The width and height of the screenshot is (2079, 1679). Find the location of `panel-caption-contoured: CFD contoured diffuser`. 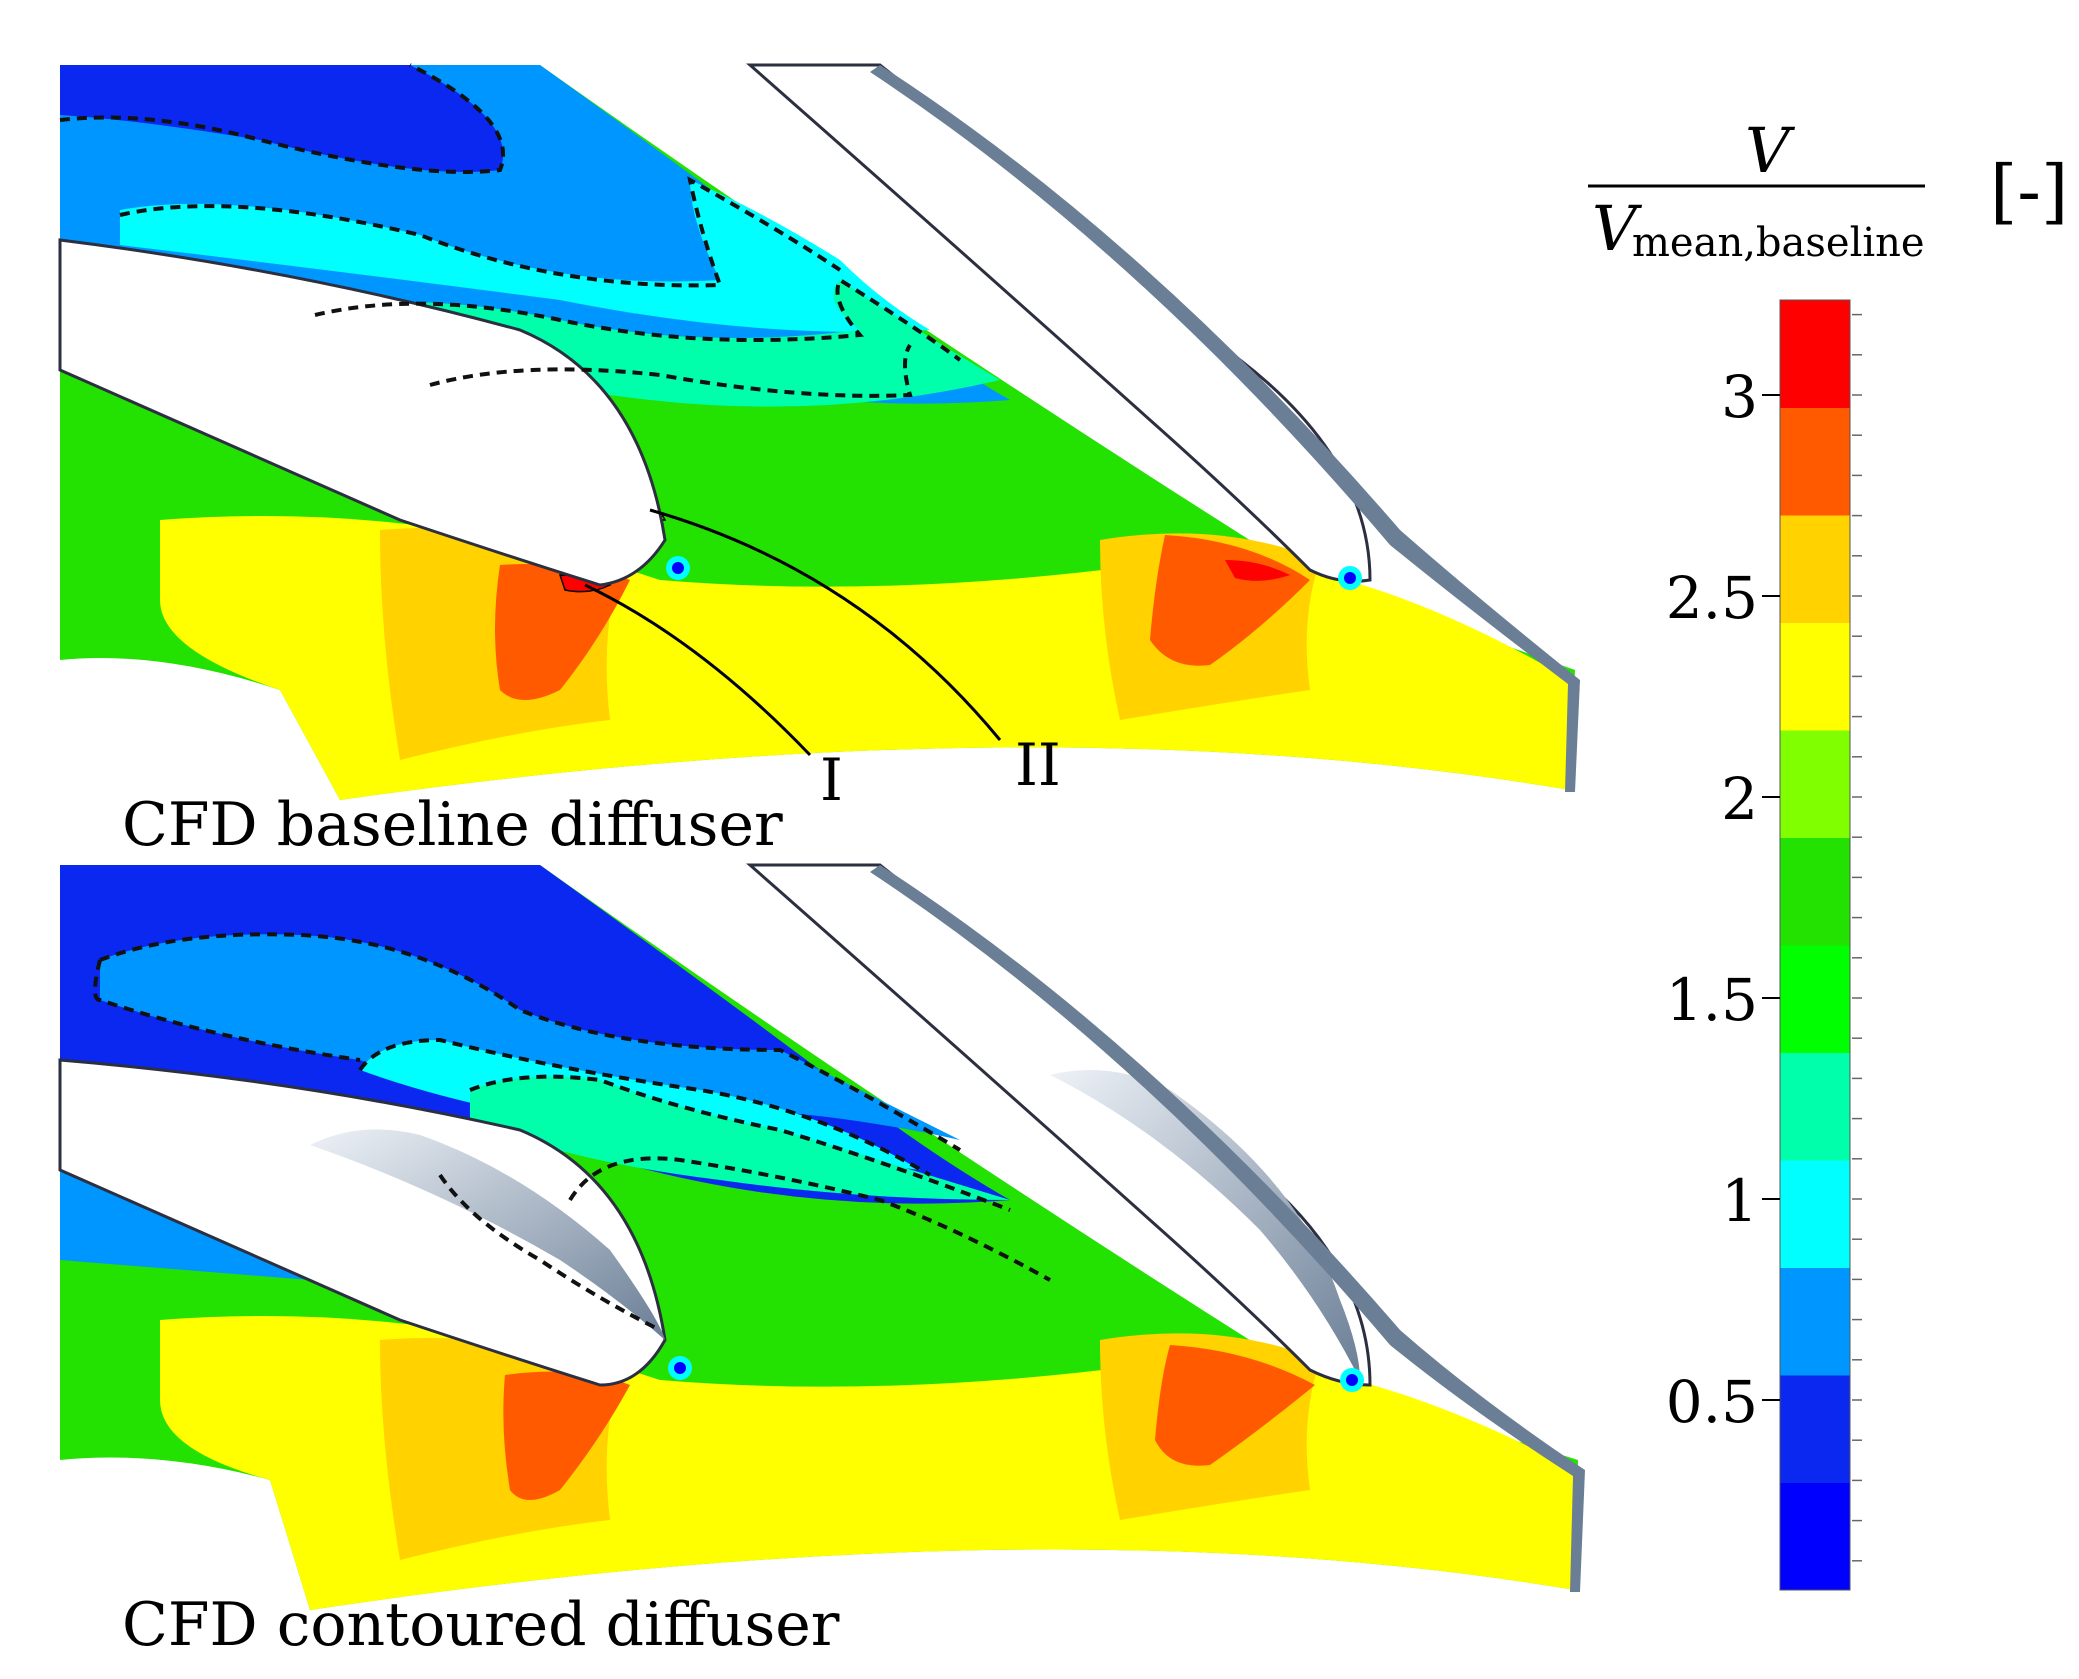

panel-caption-contoured: CFD contoured diffuser is located at coordinates (481, 1625).